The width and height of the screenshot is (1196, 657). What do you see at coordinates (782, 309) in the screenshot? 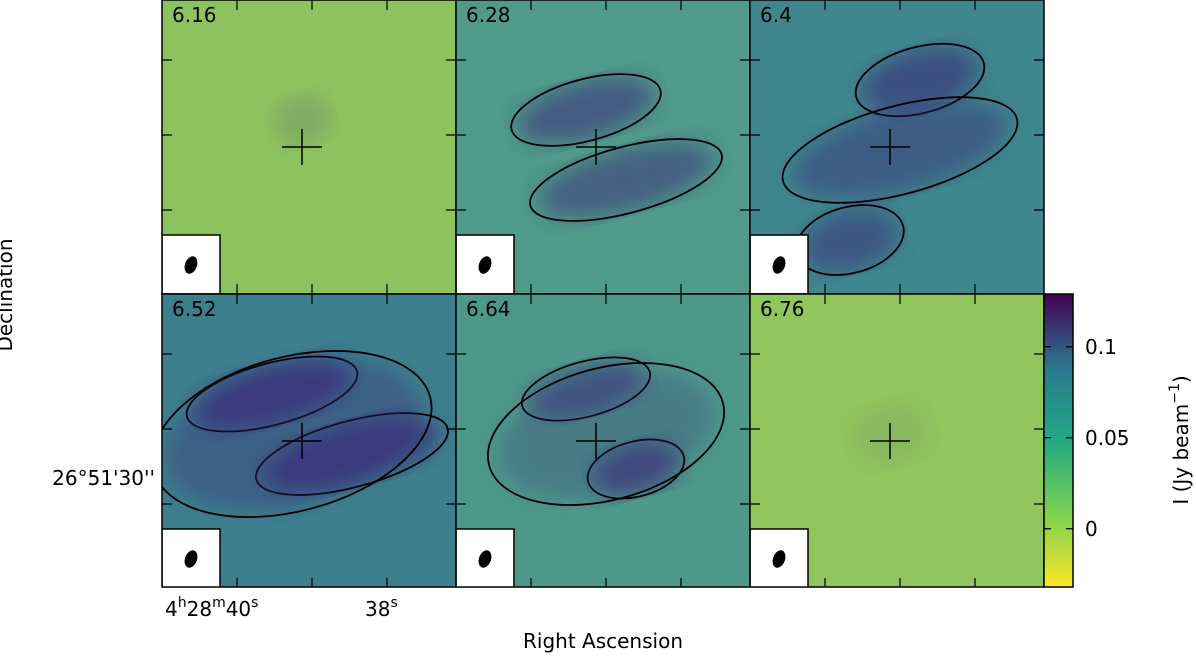
I see `panel-label: 6.76` at bounding box center [782, 309].